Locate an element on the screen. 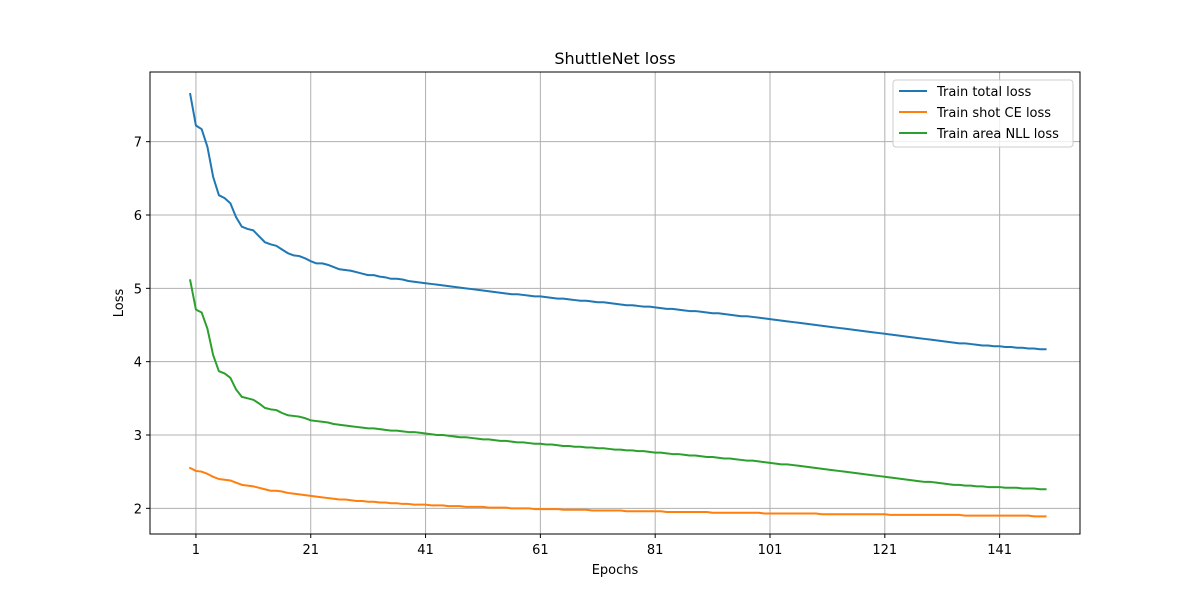  x-tick-label: 41 is located at coordinates (425, 550).